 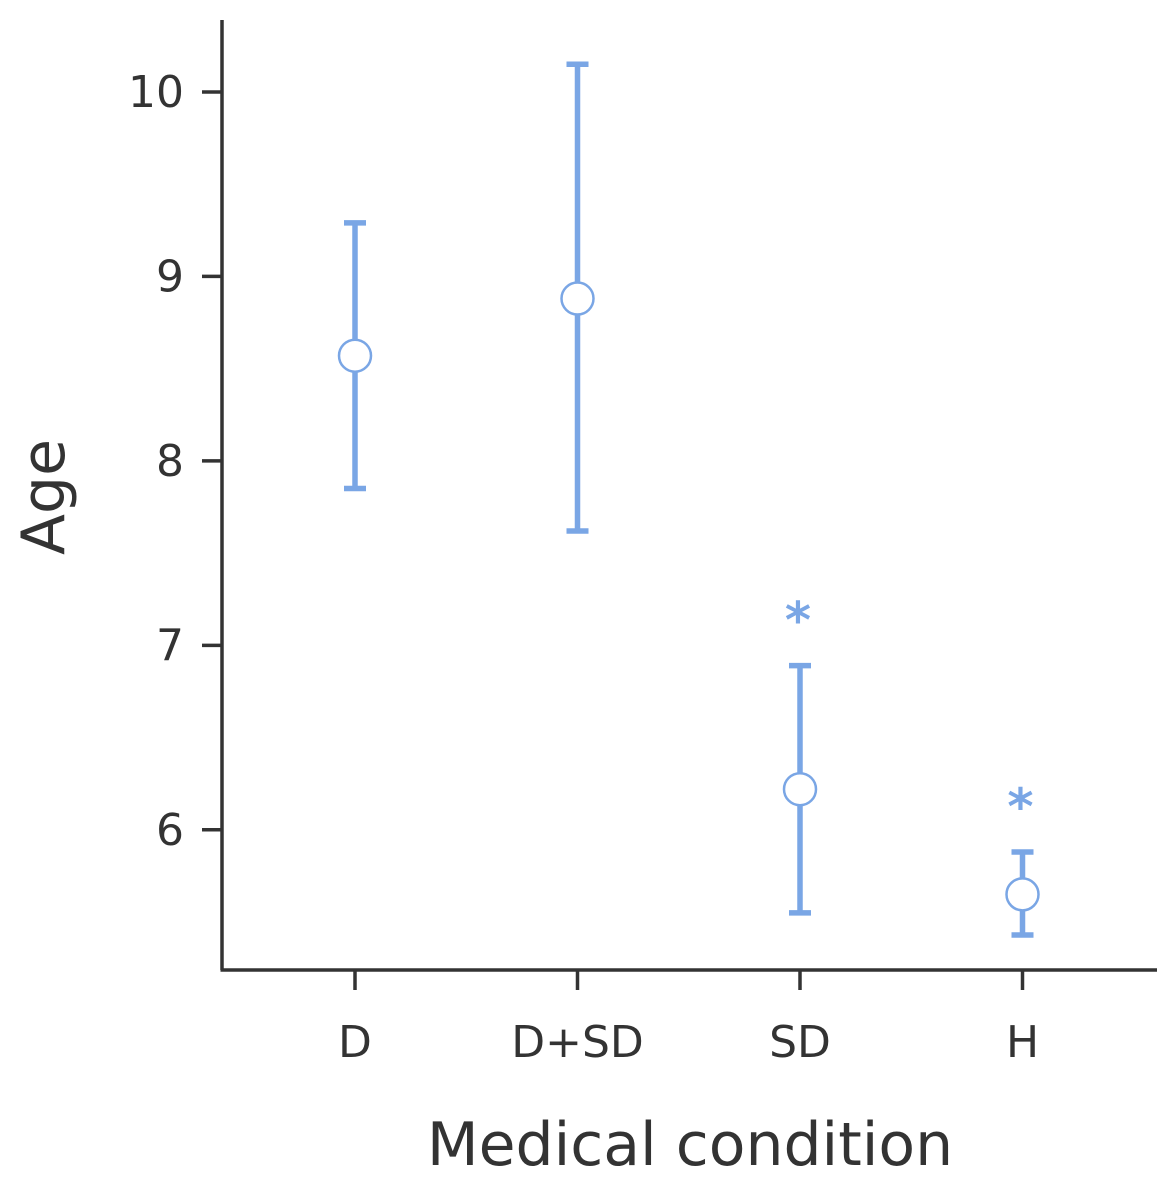 I want to click on y-tick-label: 6, so click(x=170, y=830).